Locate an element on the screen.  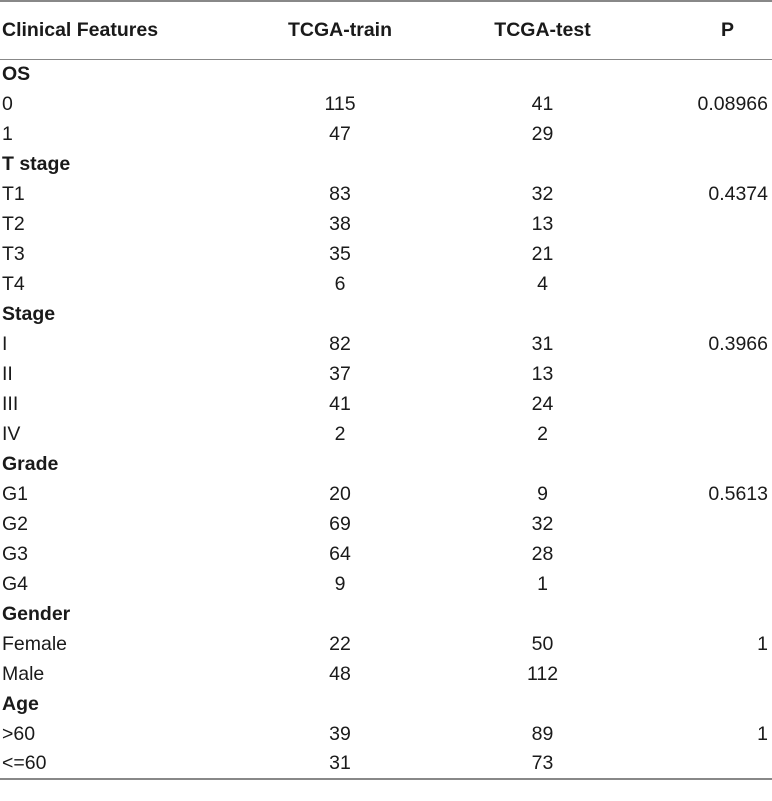
train-count: 6 is located at coordinates (340, 283).